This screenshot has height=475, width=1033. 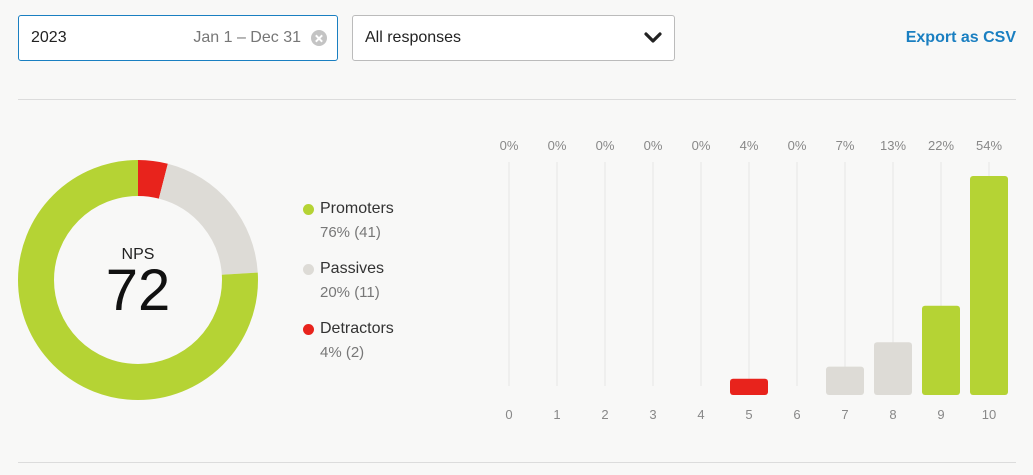 What do you see at coordinates (178, 38) in the screenshot?
I see `date-range-field: 2023 Jan 1 – Dec 31` at bounding box center [178, 38].